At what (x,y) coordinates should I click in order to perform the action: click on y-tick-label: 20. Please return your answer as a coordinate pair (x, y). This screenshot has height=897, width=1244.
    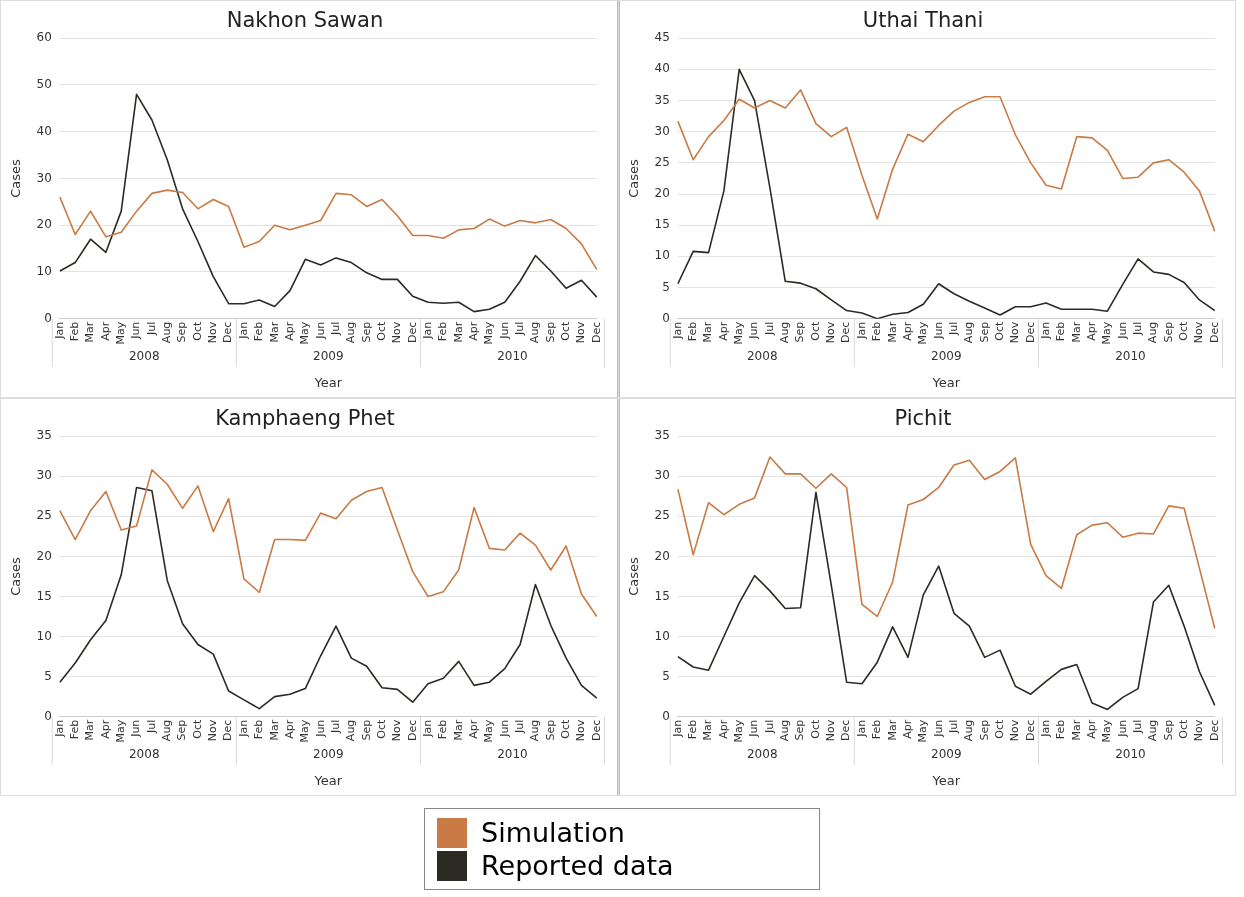
    Looking at the image, I should click on (662, 193).